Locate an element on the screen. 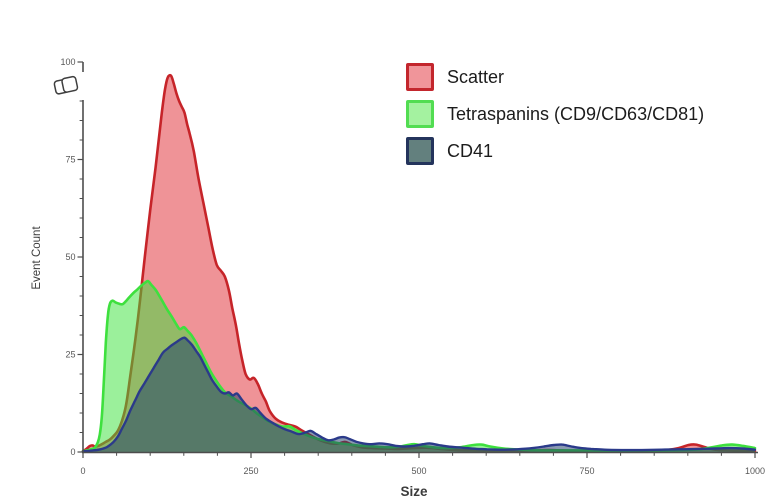  legend-label-scatter: Scatter is located at coordinates (476, 76).